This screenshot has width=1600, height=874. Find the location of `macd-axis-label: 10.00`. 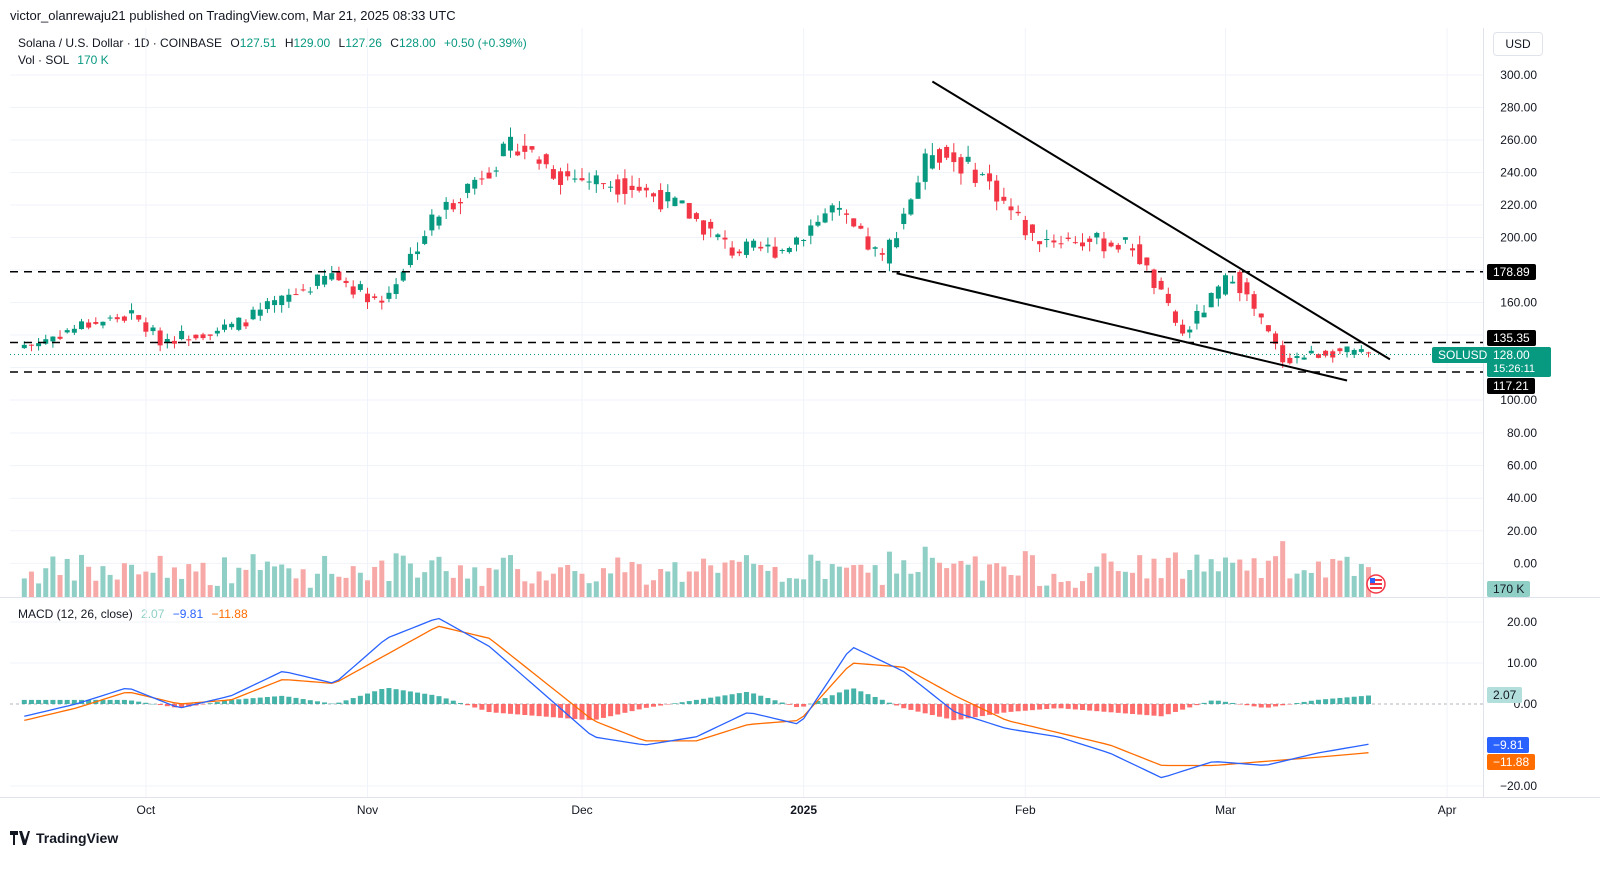

macd-axis-label: 10.00 is located at coordinates (1522, 663).